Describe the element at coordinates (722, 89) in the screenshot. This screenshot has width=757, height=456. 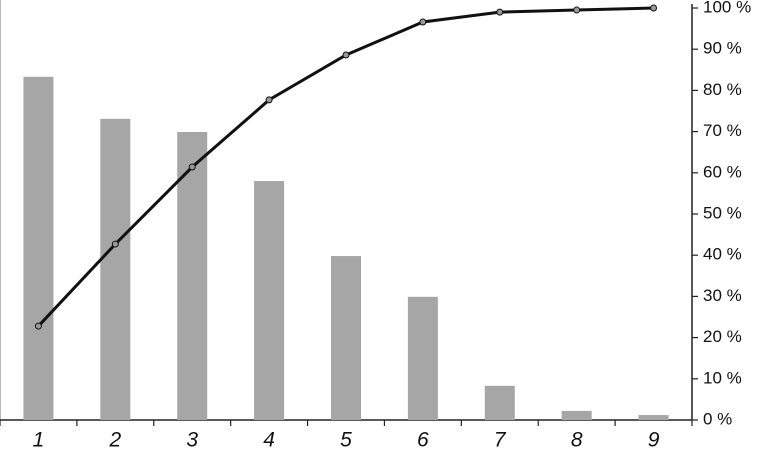
I see `y2-tick-label: 80 %` at that location.